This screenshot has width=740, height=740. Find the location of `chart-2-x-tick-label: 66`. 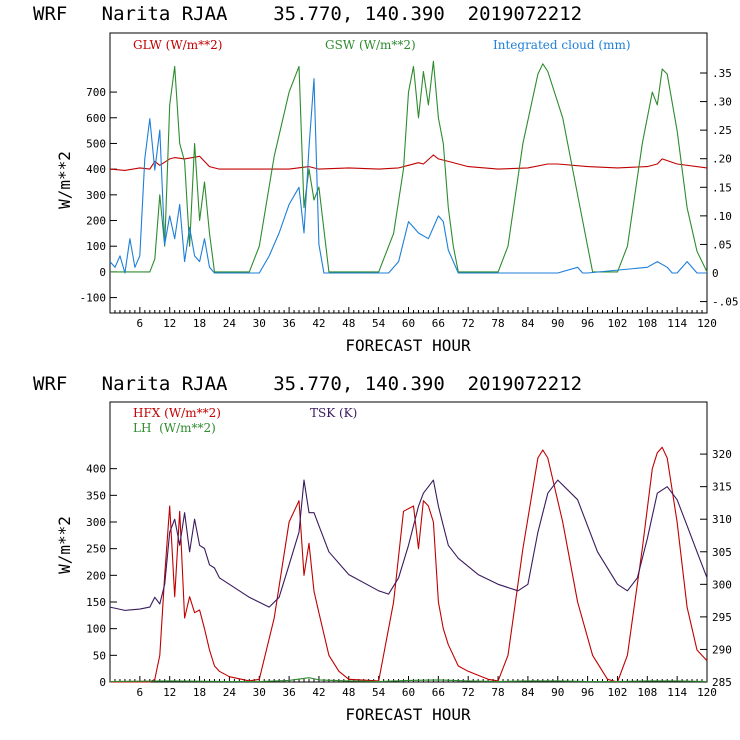

chart-2-x-tick-label: 66 is located at coordinates (438, 692).